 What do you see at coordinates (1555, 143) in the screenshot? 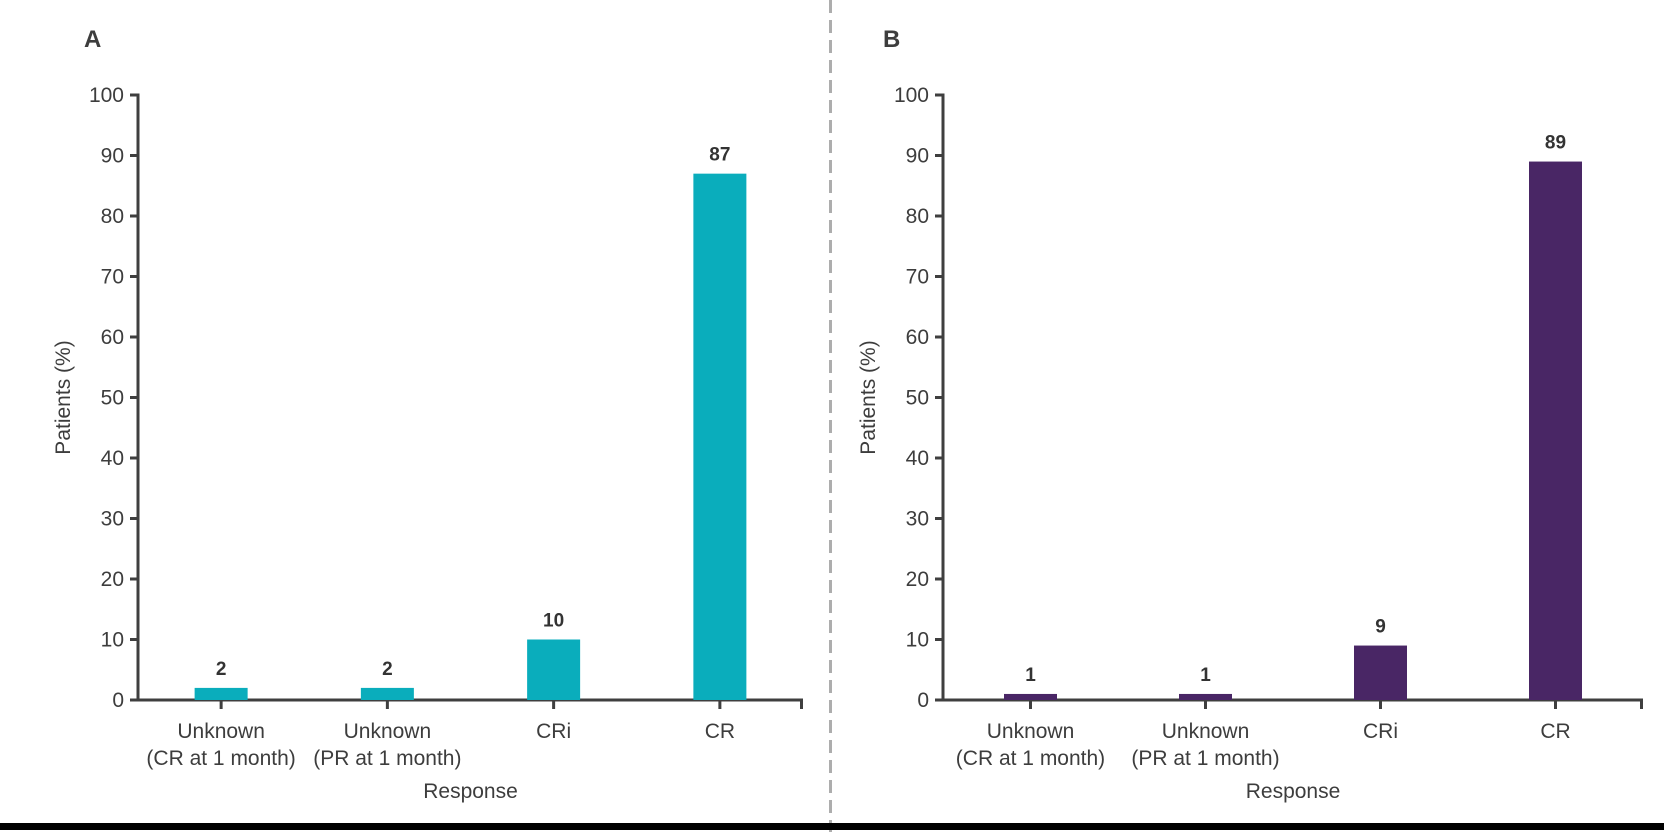
I see `value-label: 89` at bounding box center [1555, 143].